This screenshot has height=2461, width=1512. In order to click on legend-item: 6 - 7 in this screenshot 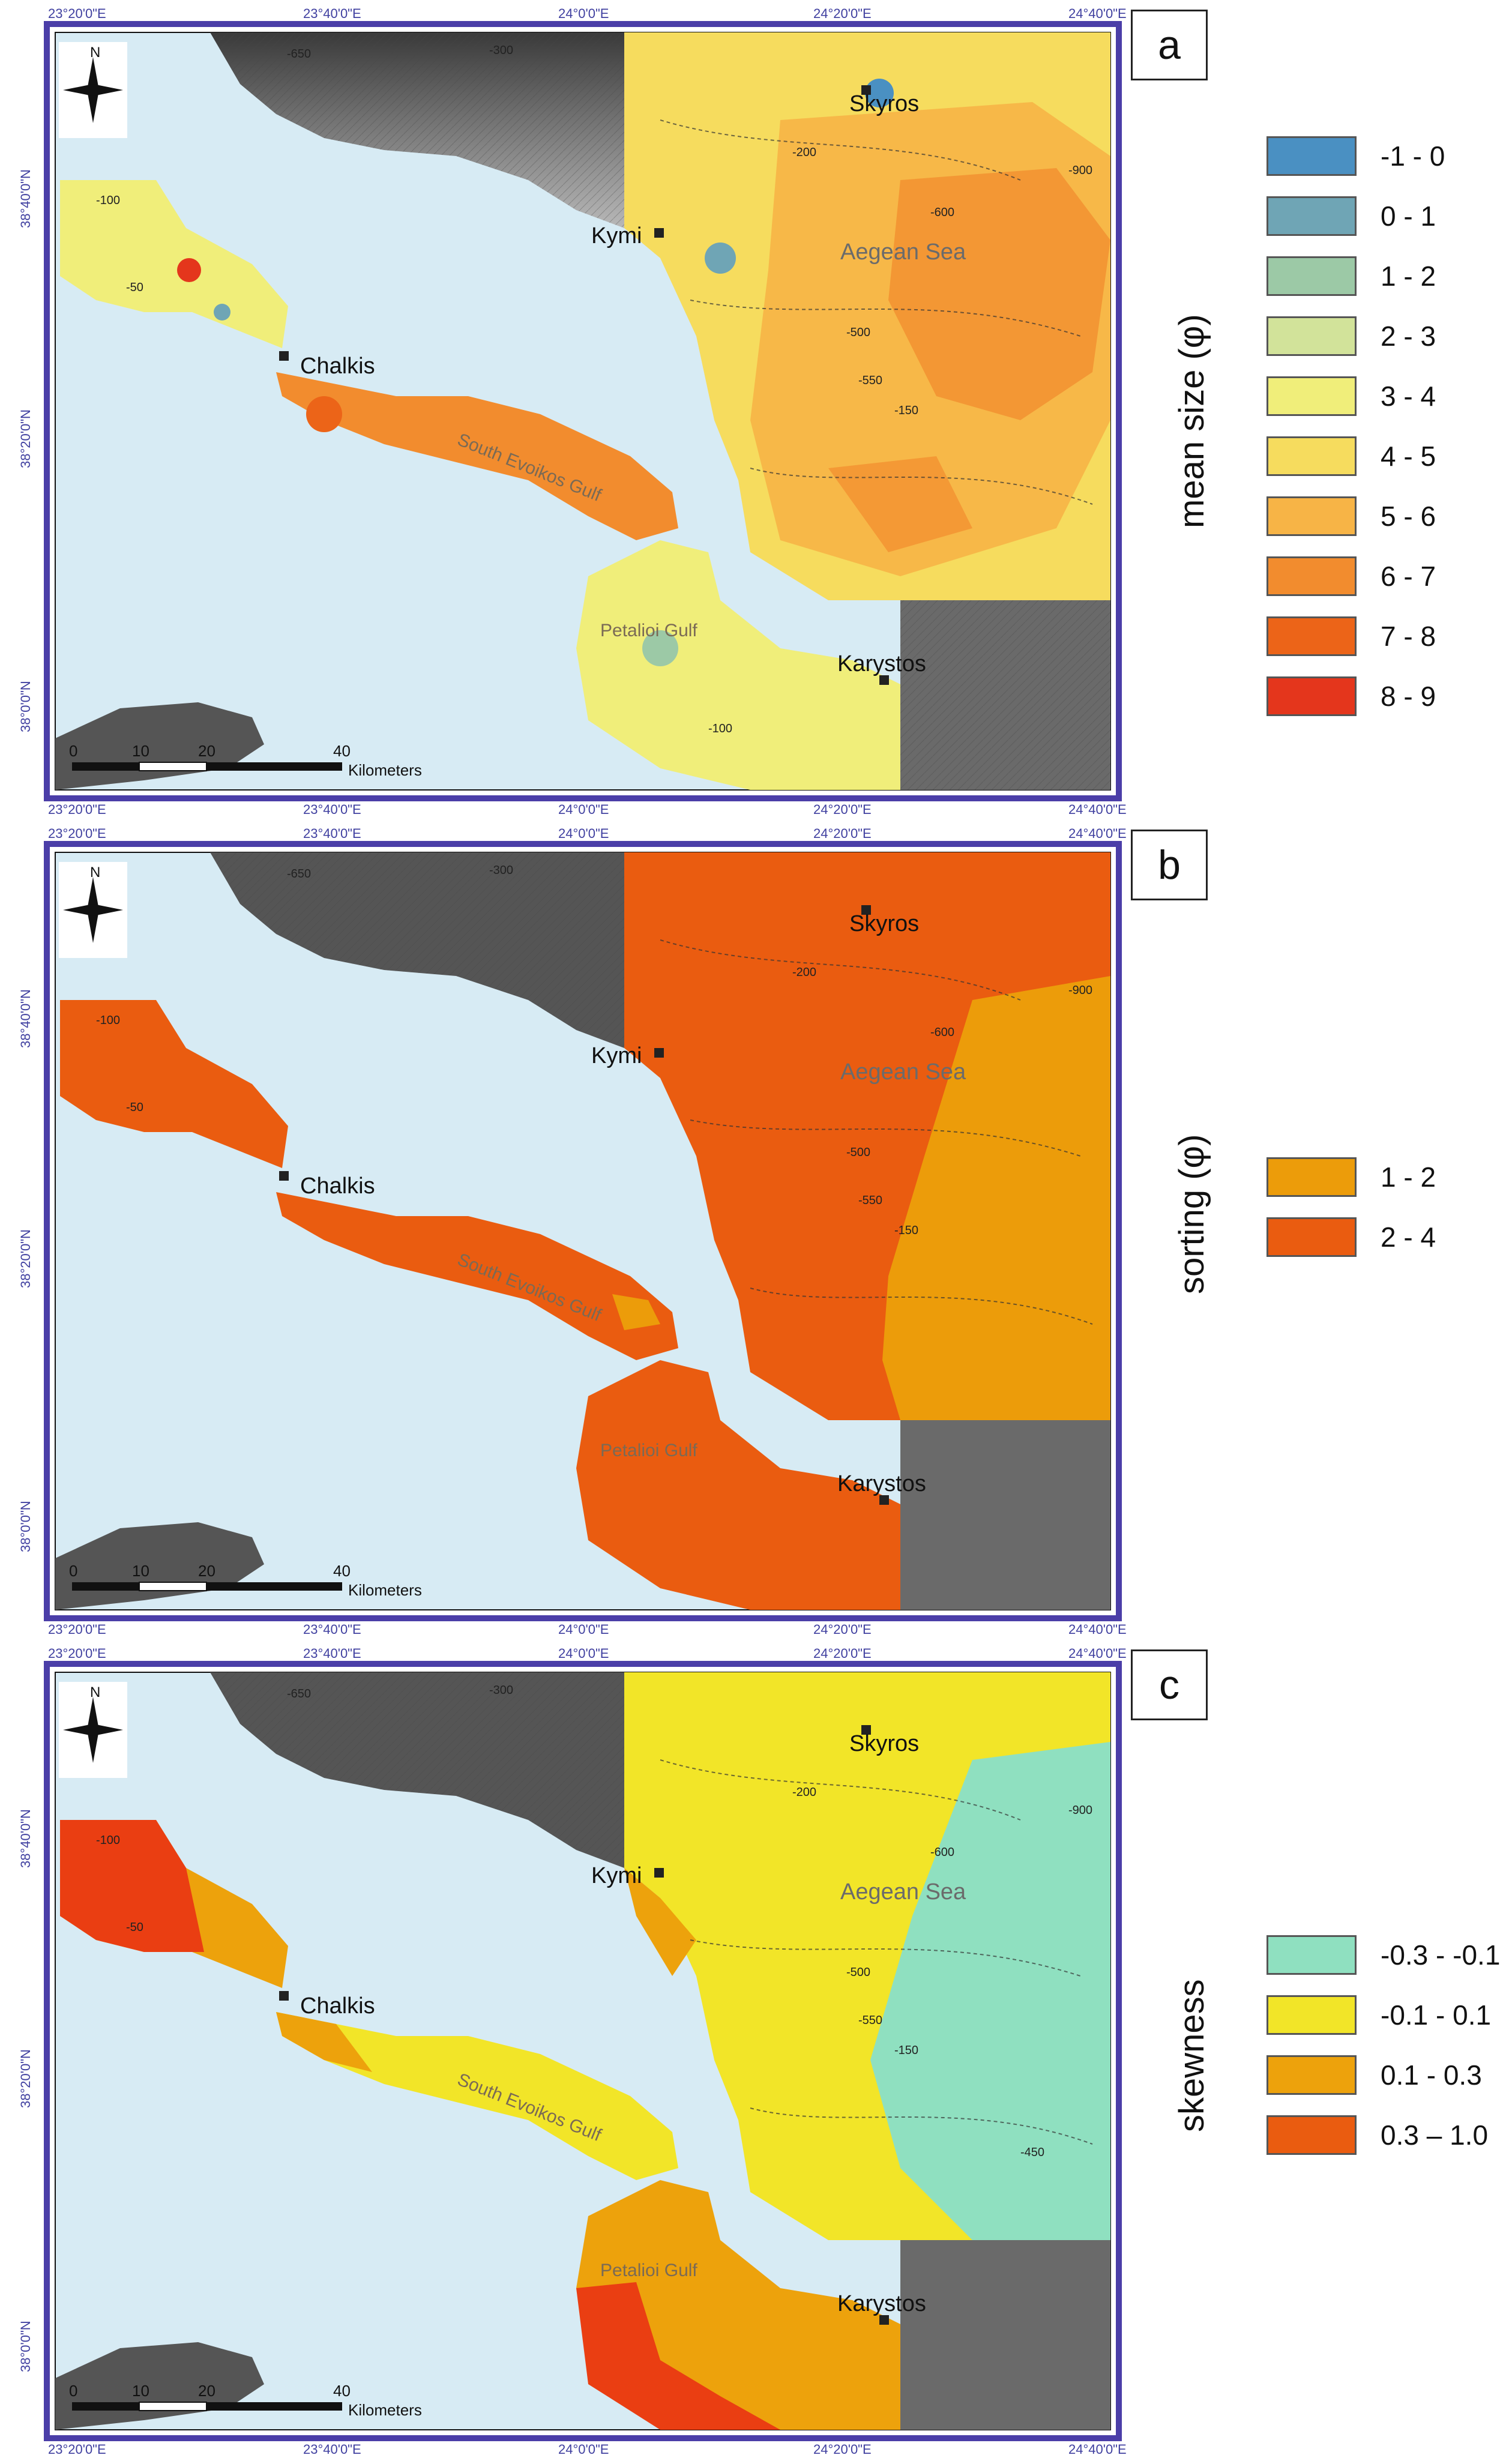, I will do `click(1351, 576)`.